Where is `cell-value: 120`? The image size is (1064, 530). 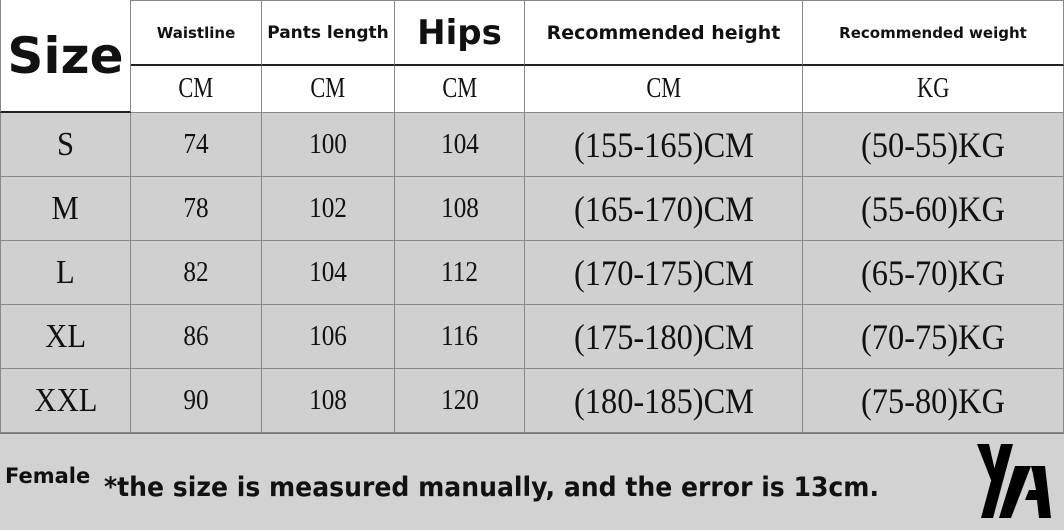
cell-value: 120 is located at coordinates (459, 400).